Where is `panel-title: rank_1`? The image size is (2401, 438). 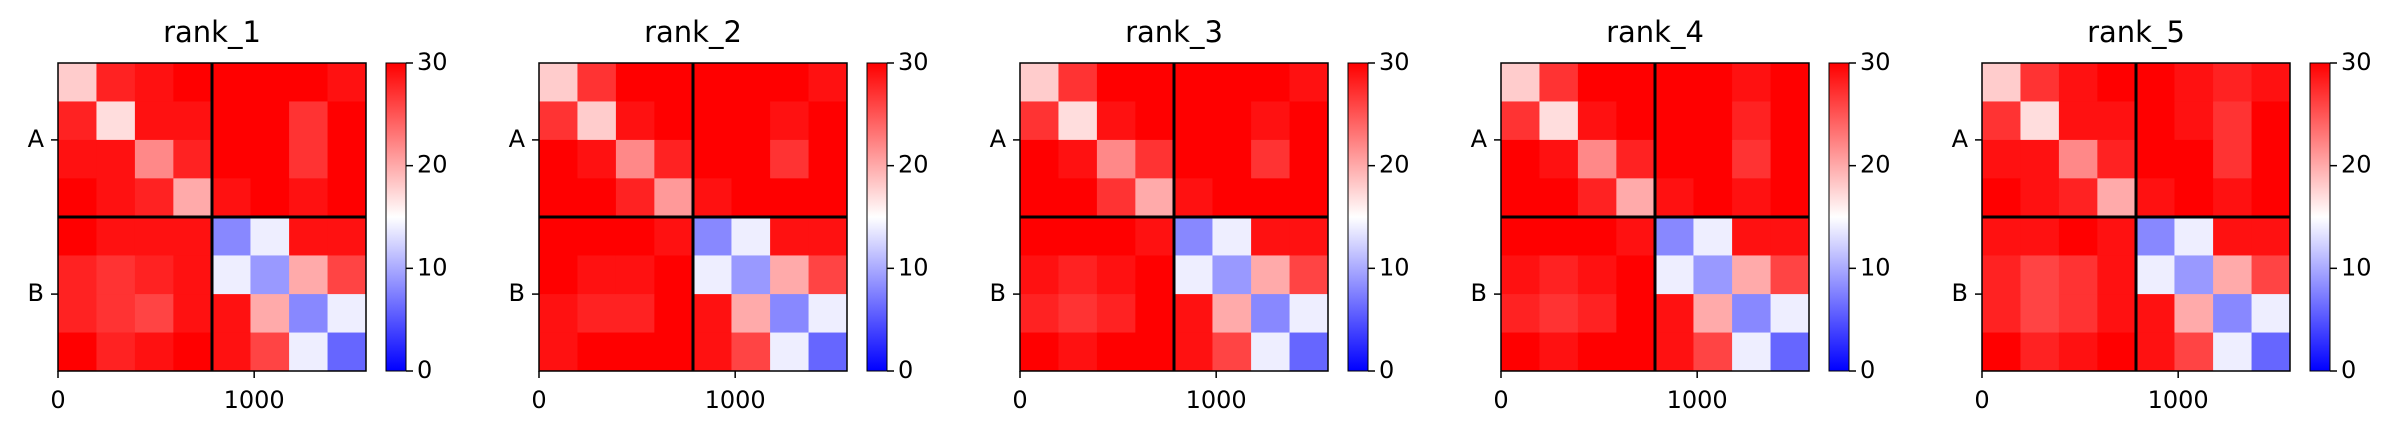
panel-title: rank_1 is located at coordinates (212, 32).